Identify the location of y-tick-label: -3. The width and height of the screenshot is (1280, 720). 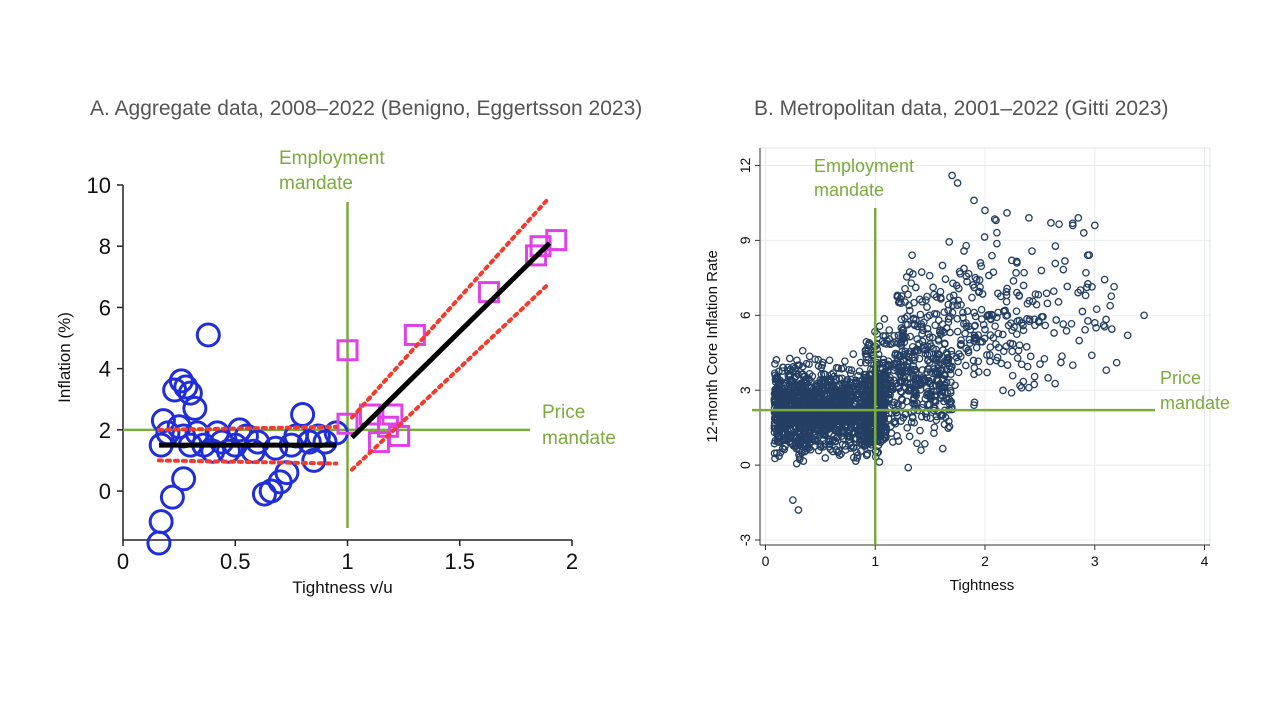
(745, 540).